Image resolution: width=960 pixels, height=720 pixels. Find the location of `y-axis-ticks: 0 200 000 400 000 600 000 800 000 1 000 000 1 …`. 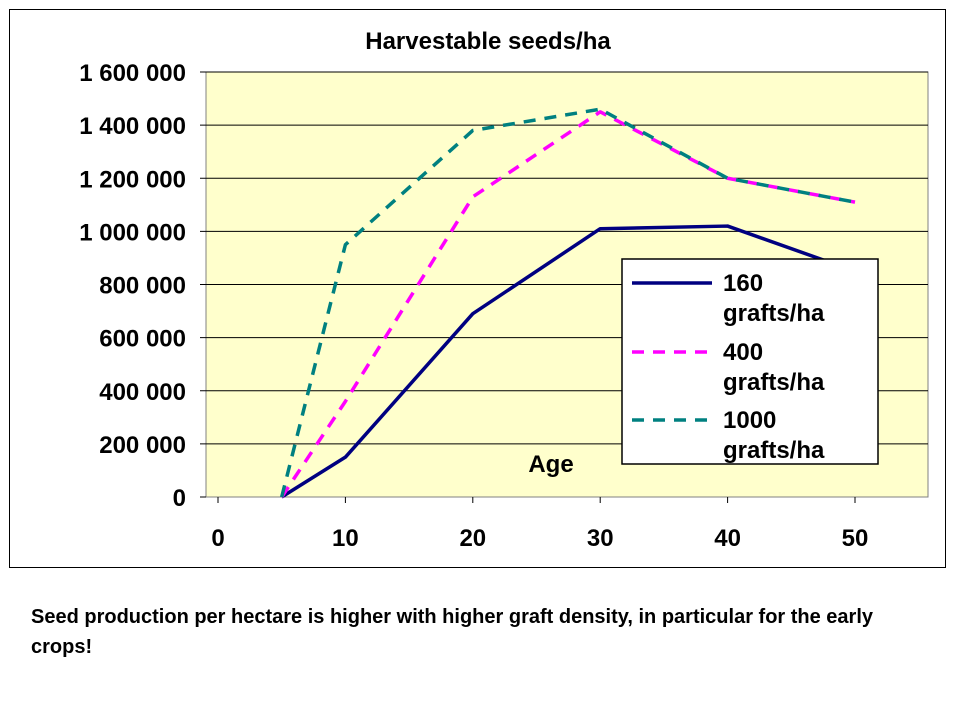

y-axis-ticks: 0 200 000 400 000 600 000 800 000 1 000 000 1 … is located at coordinates (142, 286).